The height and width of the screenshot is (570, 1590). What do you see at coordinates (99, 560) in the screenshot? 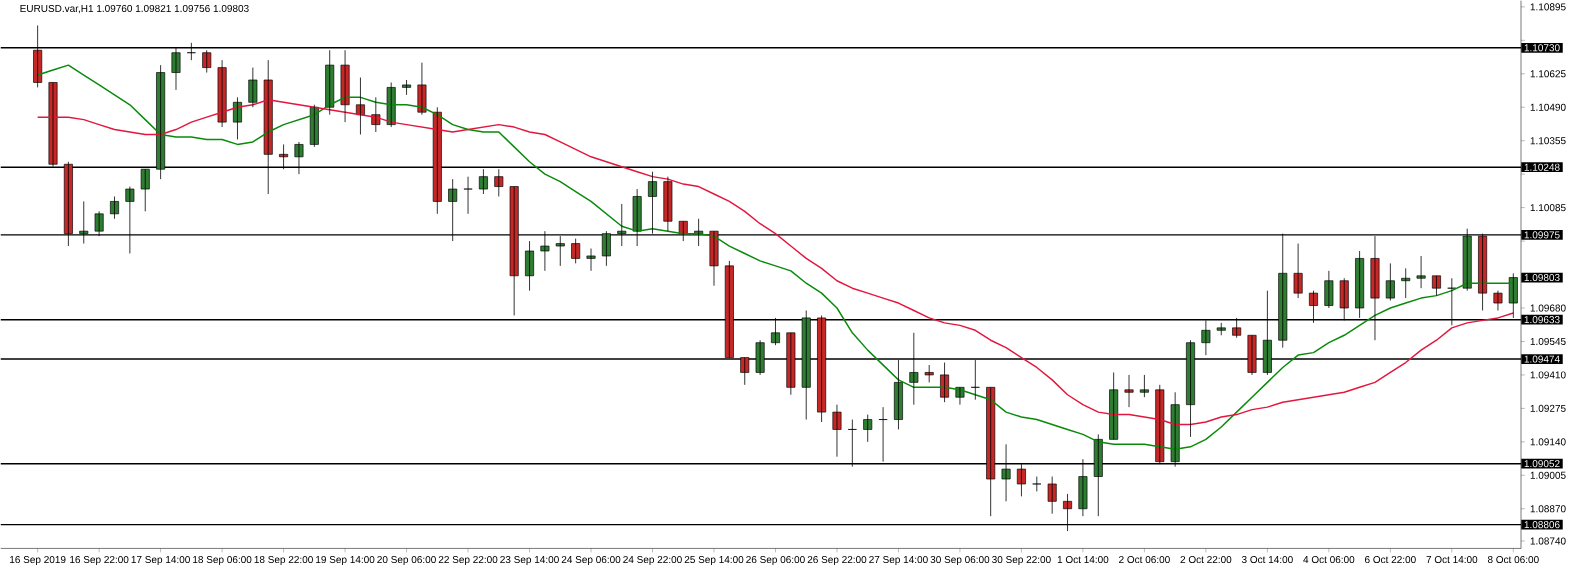
I see `x-tick-label: 16 Sep 22:00` at bounding box center [99, 560].